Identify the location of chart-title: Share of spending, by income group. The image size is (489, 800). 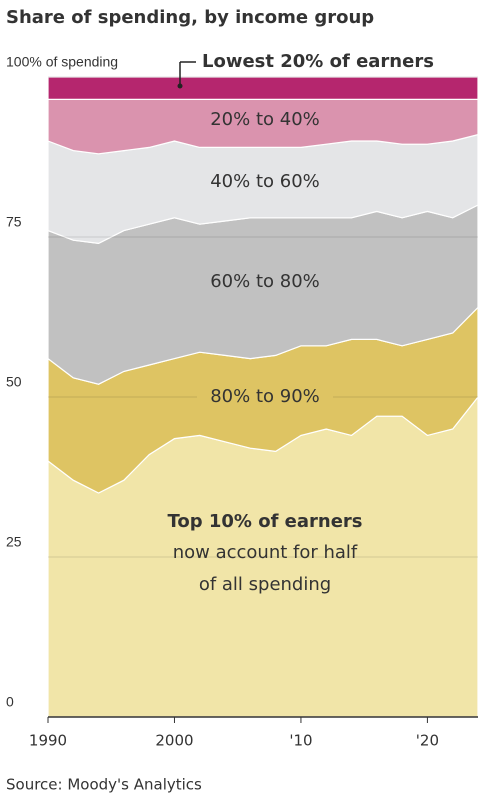
(190, 17).